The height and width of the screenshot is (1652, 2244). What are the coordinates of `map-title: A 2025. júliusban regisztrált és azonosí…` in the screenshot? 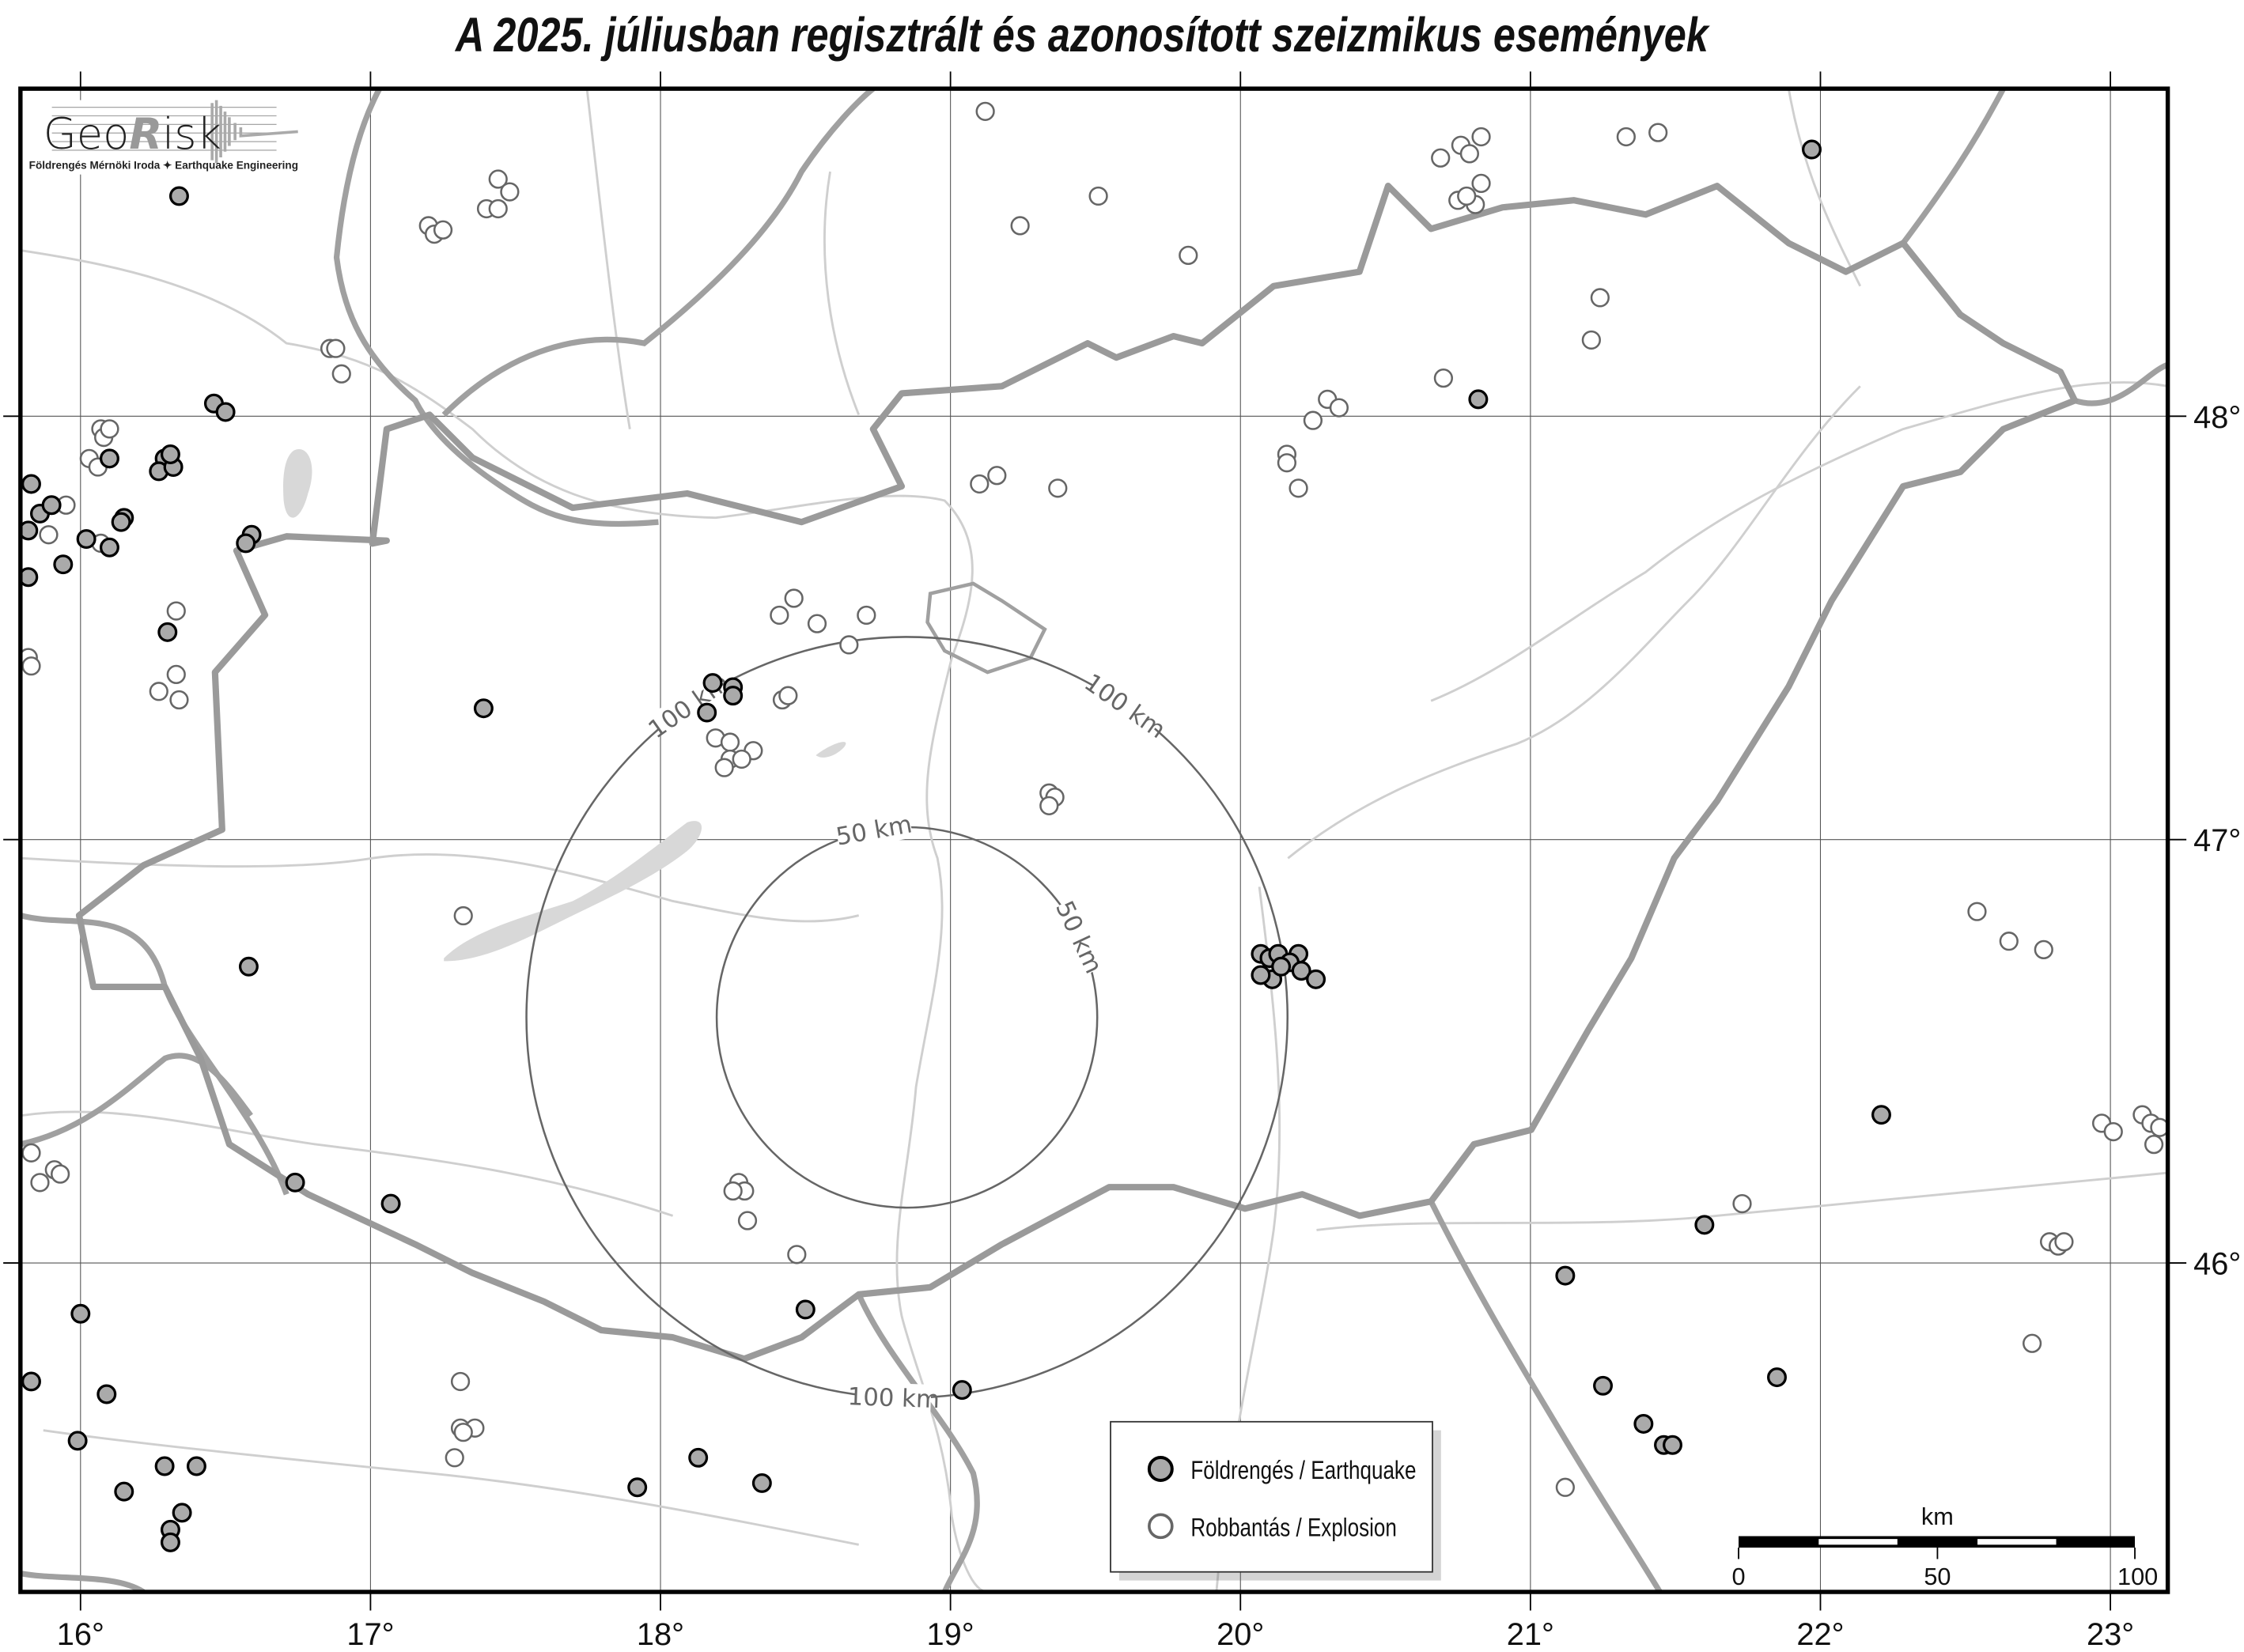 It's located at (1082, 34).